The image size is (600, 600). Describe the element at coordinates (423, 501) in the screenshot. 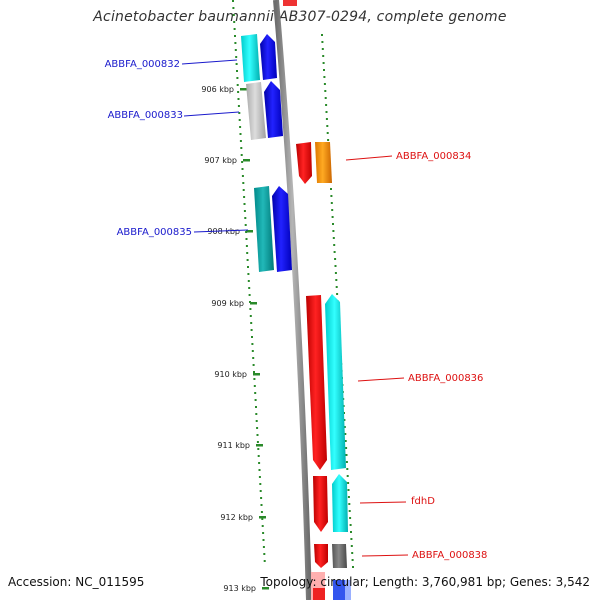

I see `gene-label-fdhD: fdhD` at that location.